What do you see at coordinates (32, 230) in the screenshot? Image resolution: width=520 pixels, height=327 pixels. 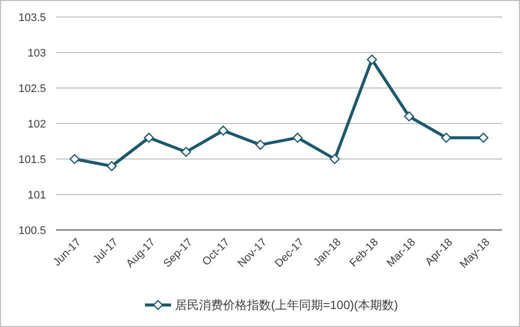 I see `y-tick-label: 100.5` at bounding box center [32, 230].